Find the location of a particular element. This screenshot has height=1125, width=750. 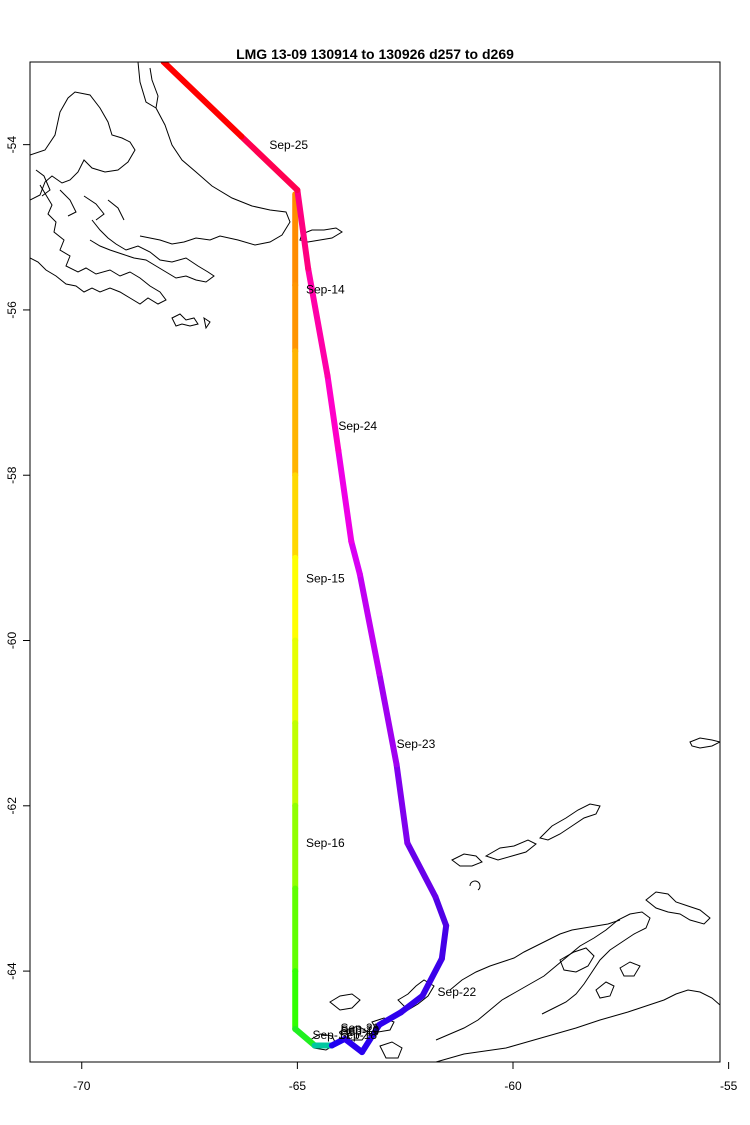

coastline-antarctic-peninsula is located at coordinates (577, 986).